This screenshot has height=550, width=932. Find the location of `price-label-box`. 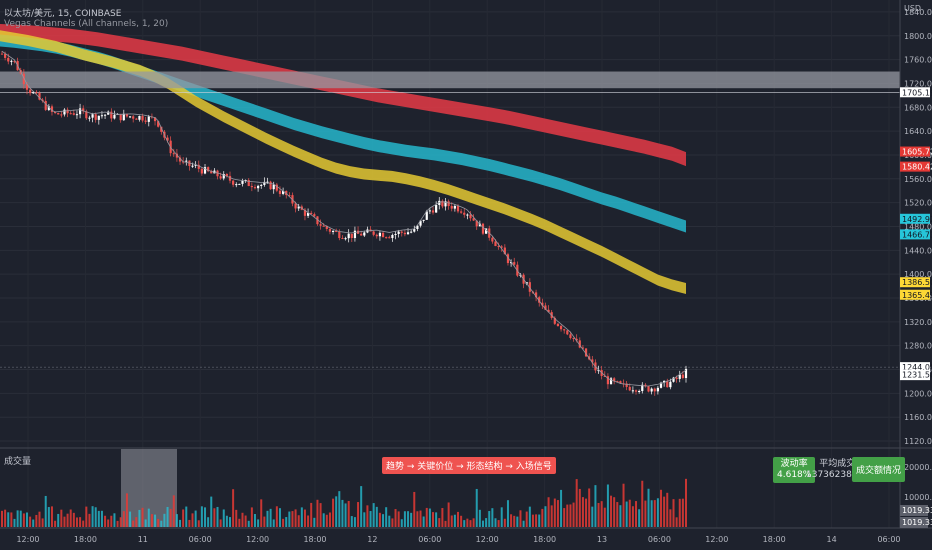

price-label-box is located at coordinates (915, 218).